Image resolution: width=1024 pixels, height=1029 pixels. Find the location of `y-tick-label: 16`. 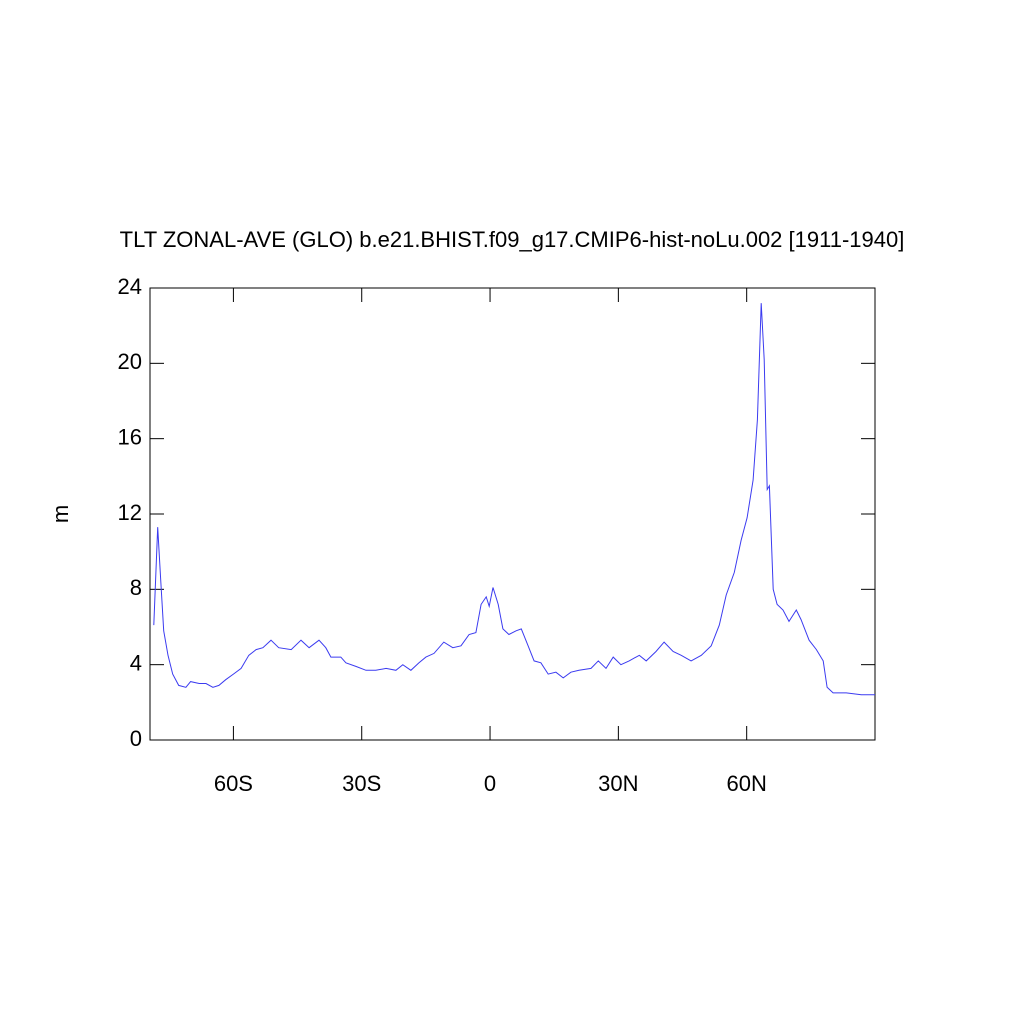

y-tick-label: 16 is located at coordinates (130, 436).